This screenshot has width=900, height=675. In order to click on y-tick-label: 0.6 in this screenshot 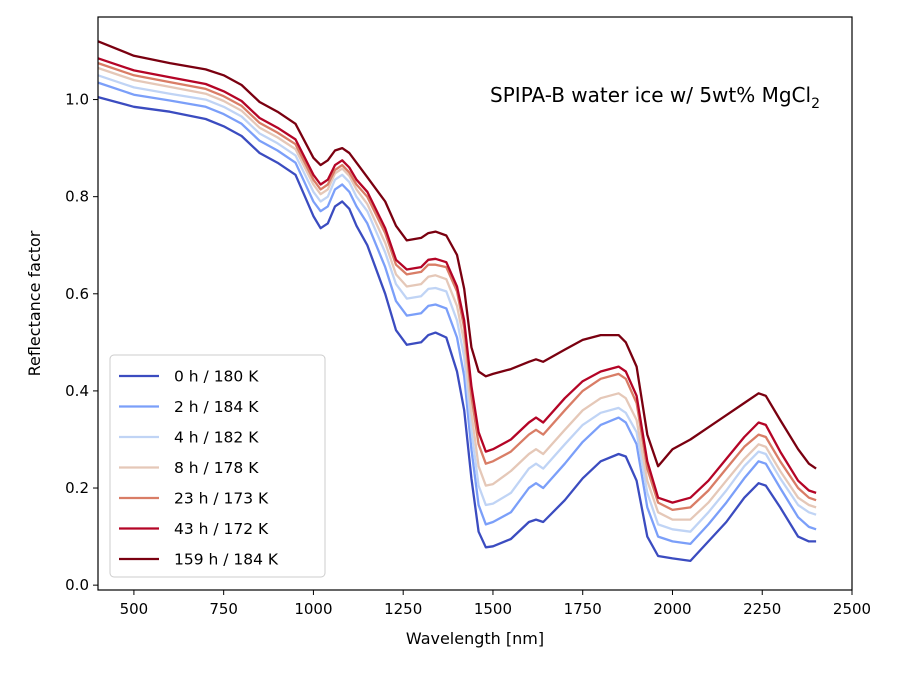, I will do `click(77, 294)`.